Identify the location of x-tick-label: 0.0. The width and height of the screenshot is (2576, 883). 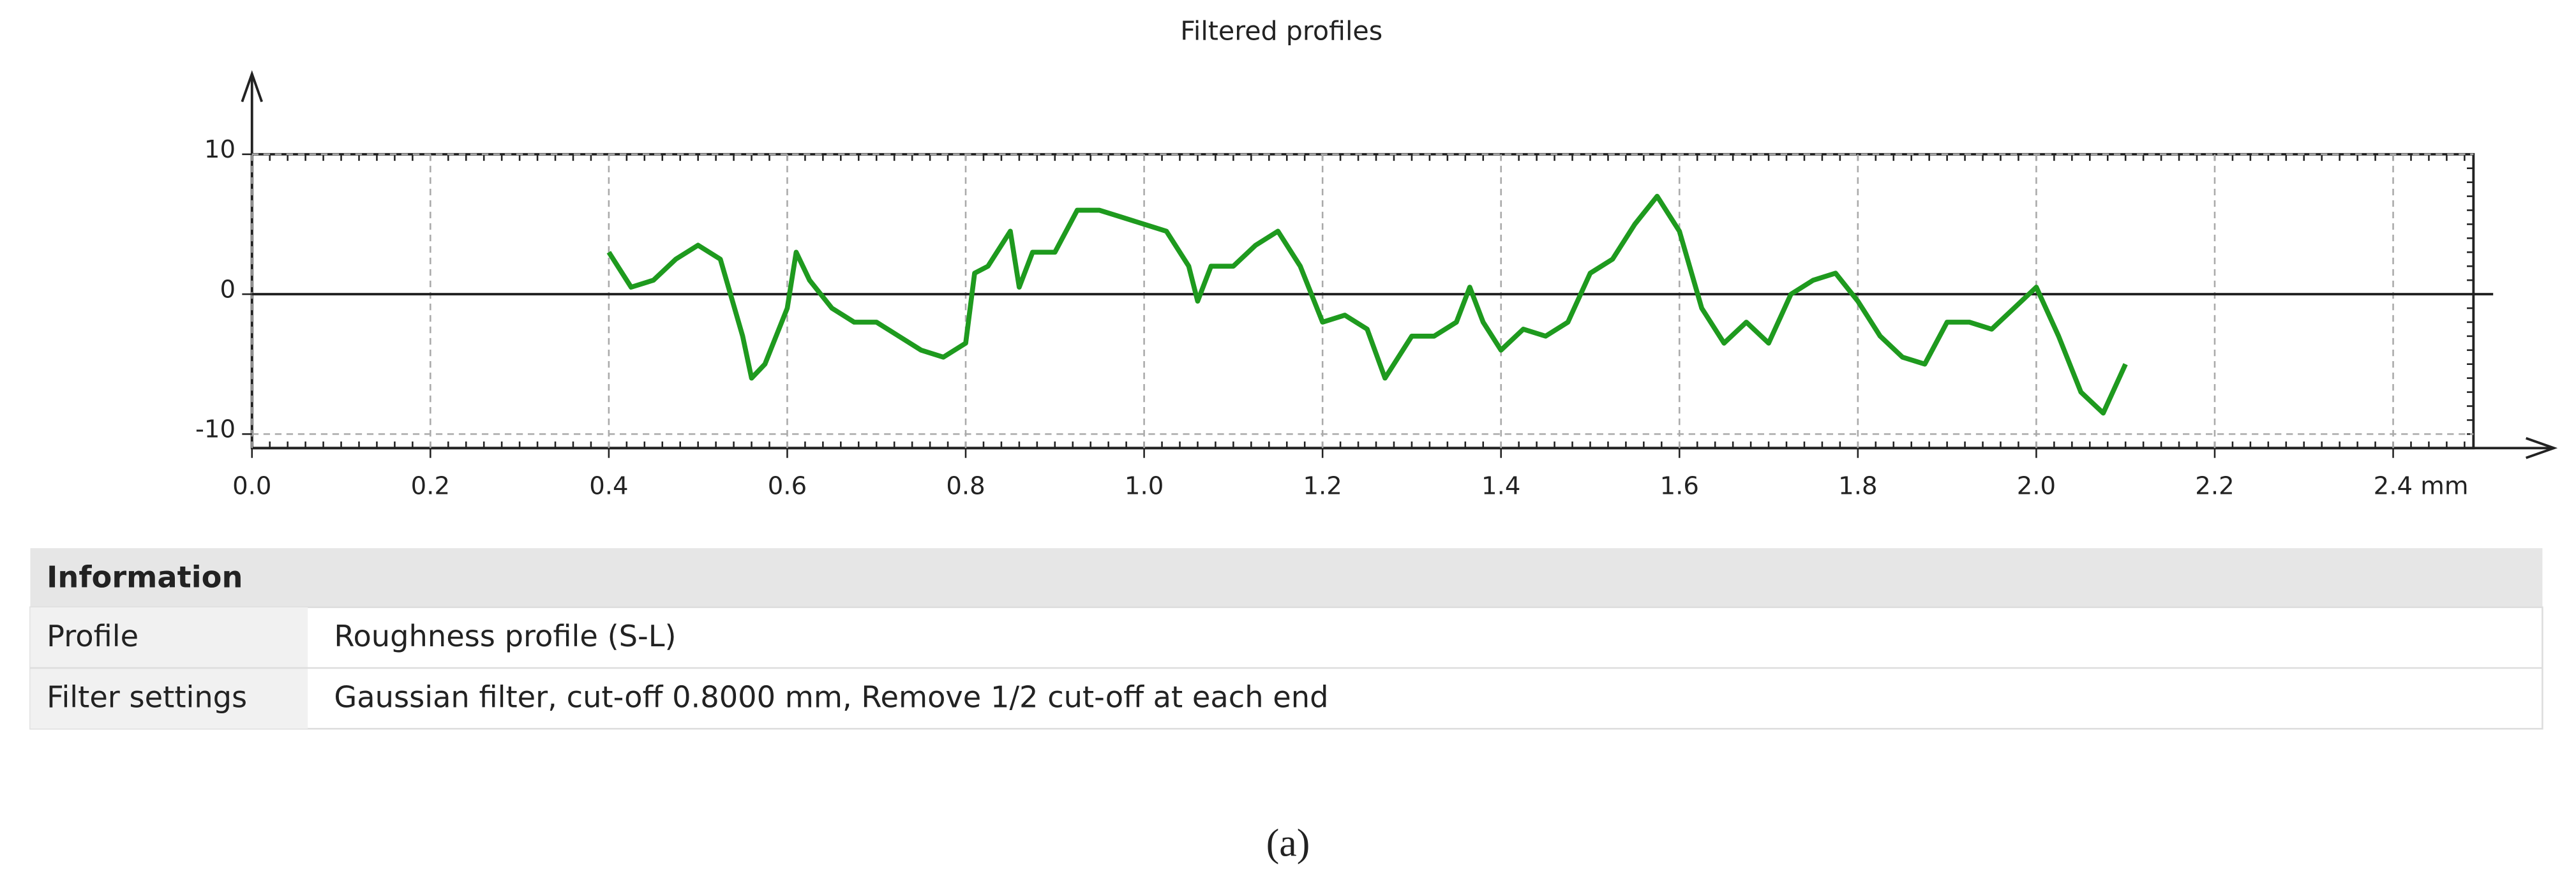
(251, 486).